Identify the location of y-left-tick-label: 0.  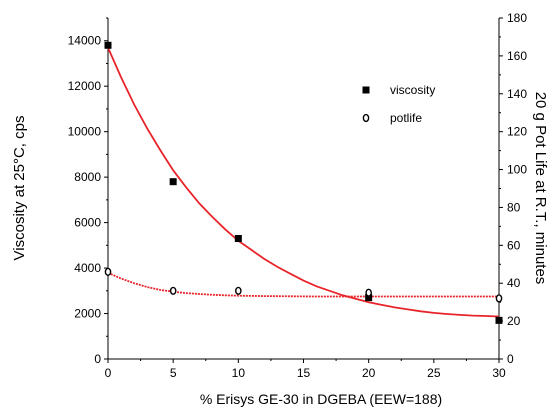
(97, 359).